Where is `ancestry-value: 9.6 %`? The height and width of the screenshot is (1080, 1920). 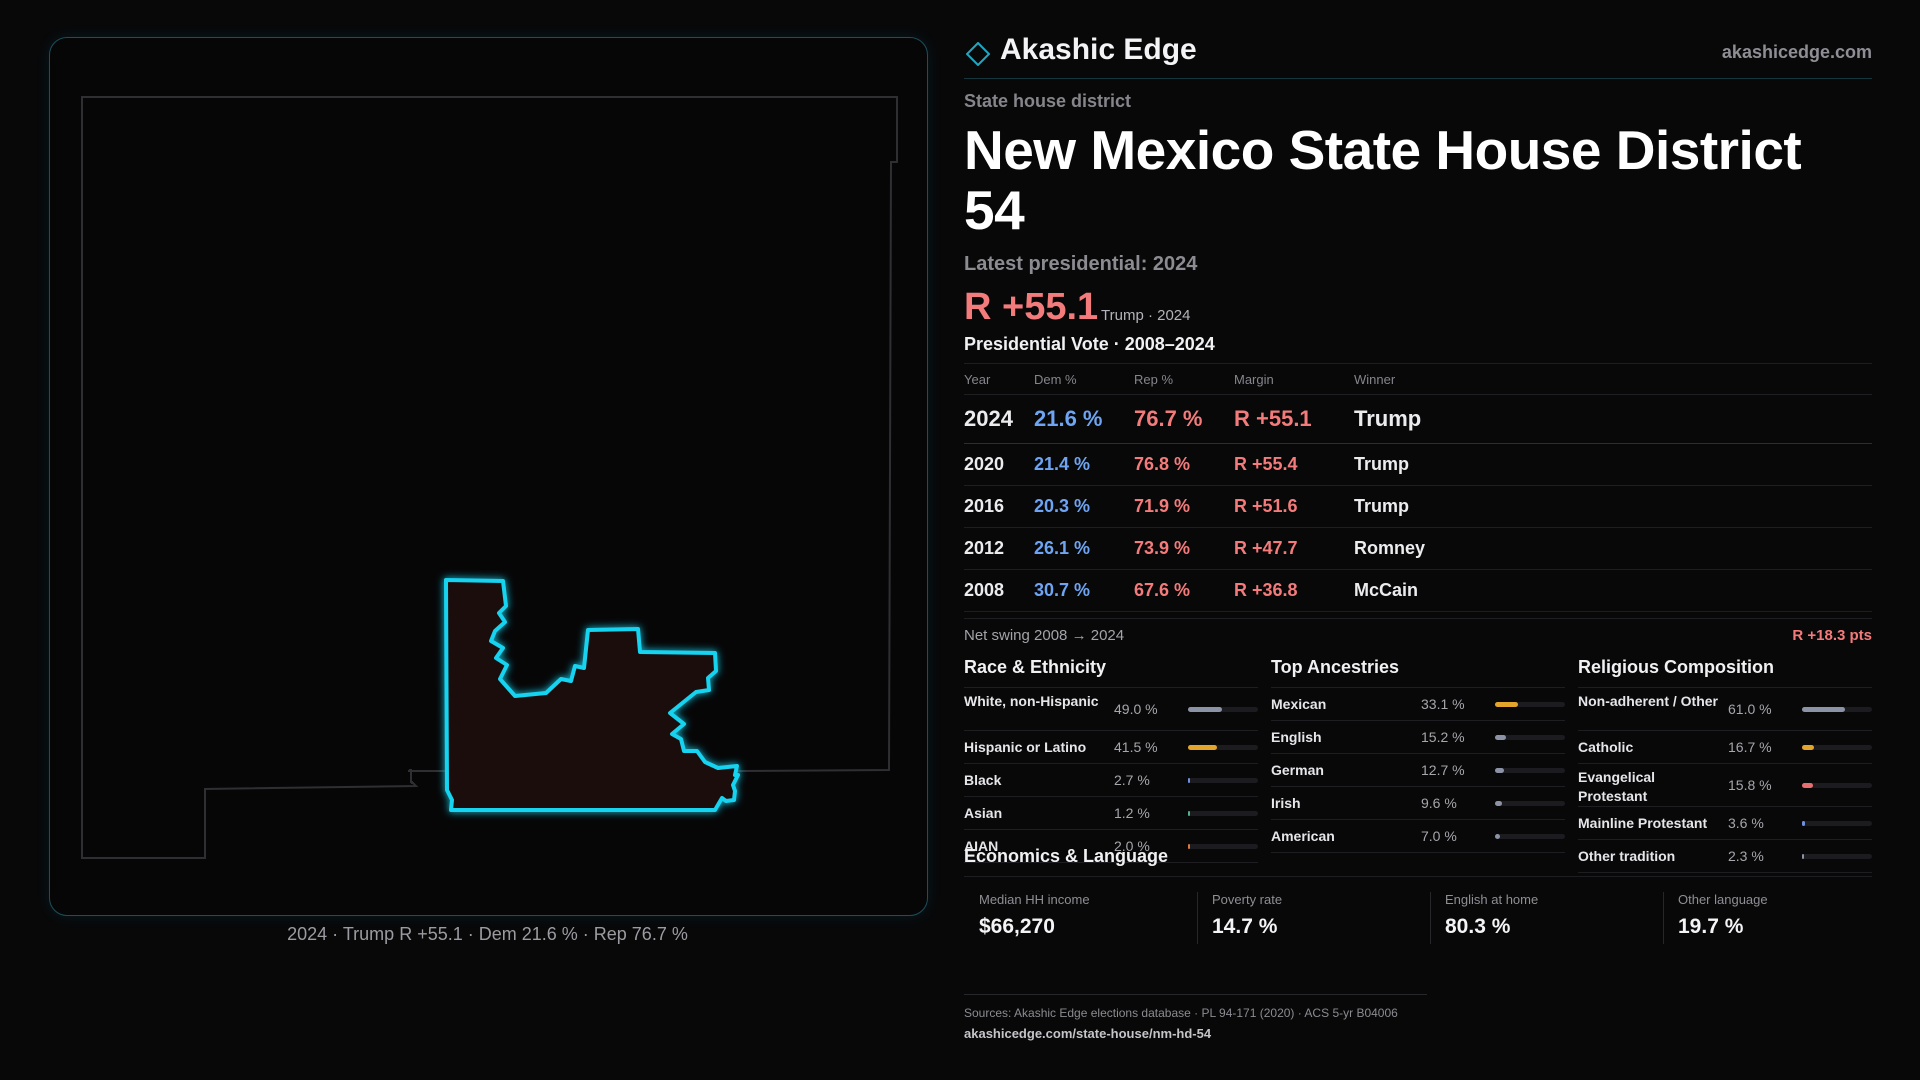 ancestry-value: 9.6 % is located at coordinates (1439, 802).